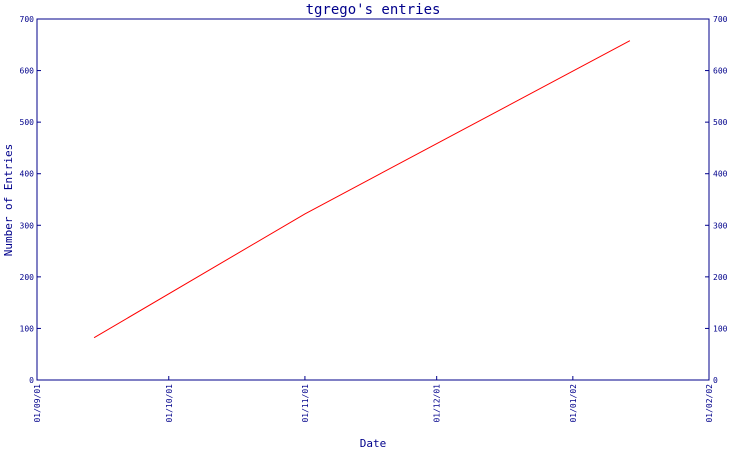  Describe the element at coordinates (27, 225) in the screenshot. I see `y-tick-label-left: 300` at that location.